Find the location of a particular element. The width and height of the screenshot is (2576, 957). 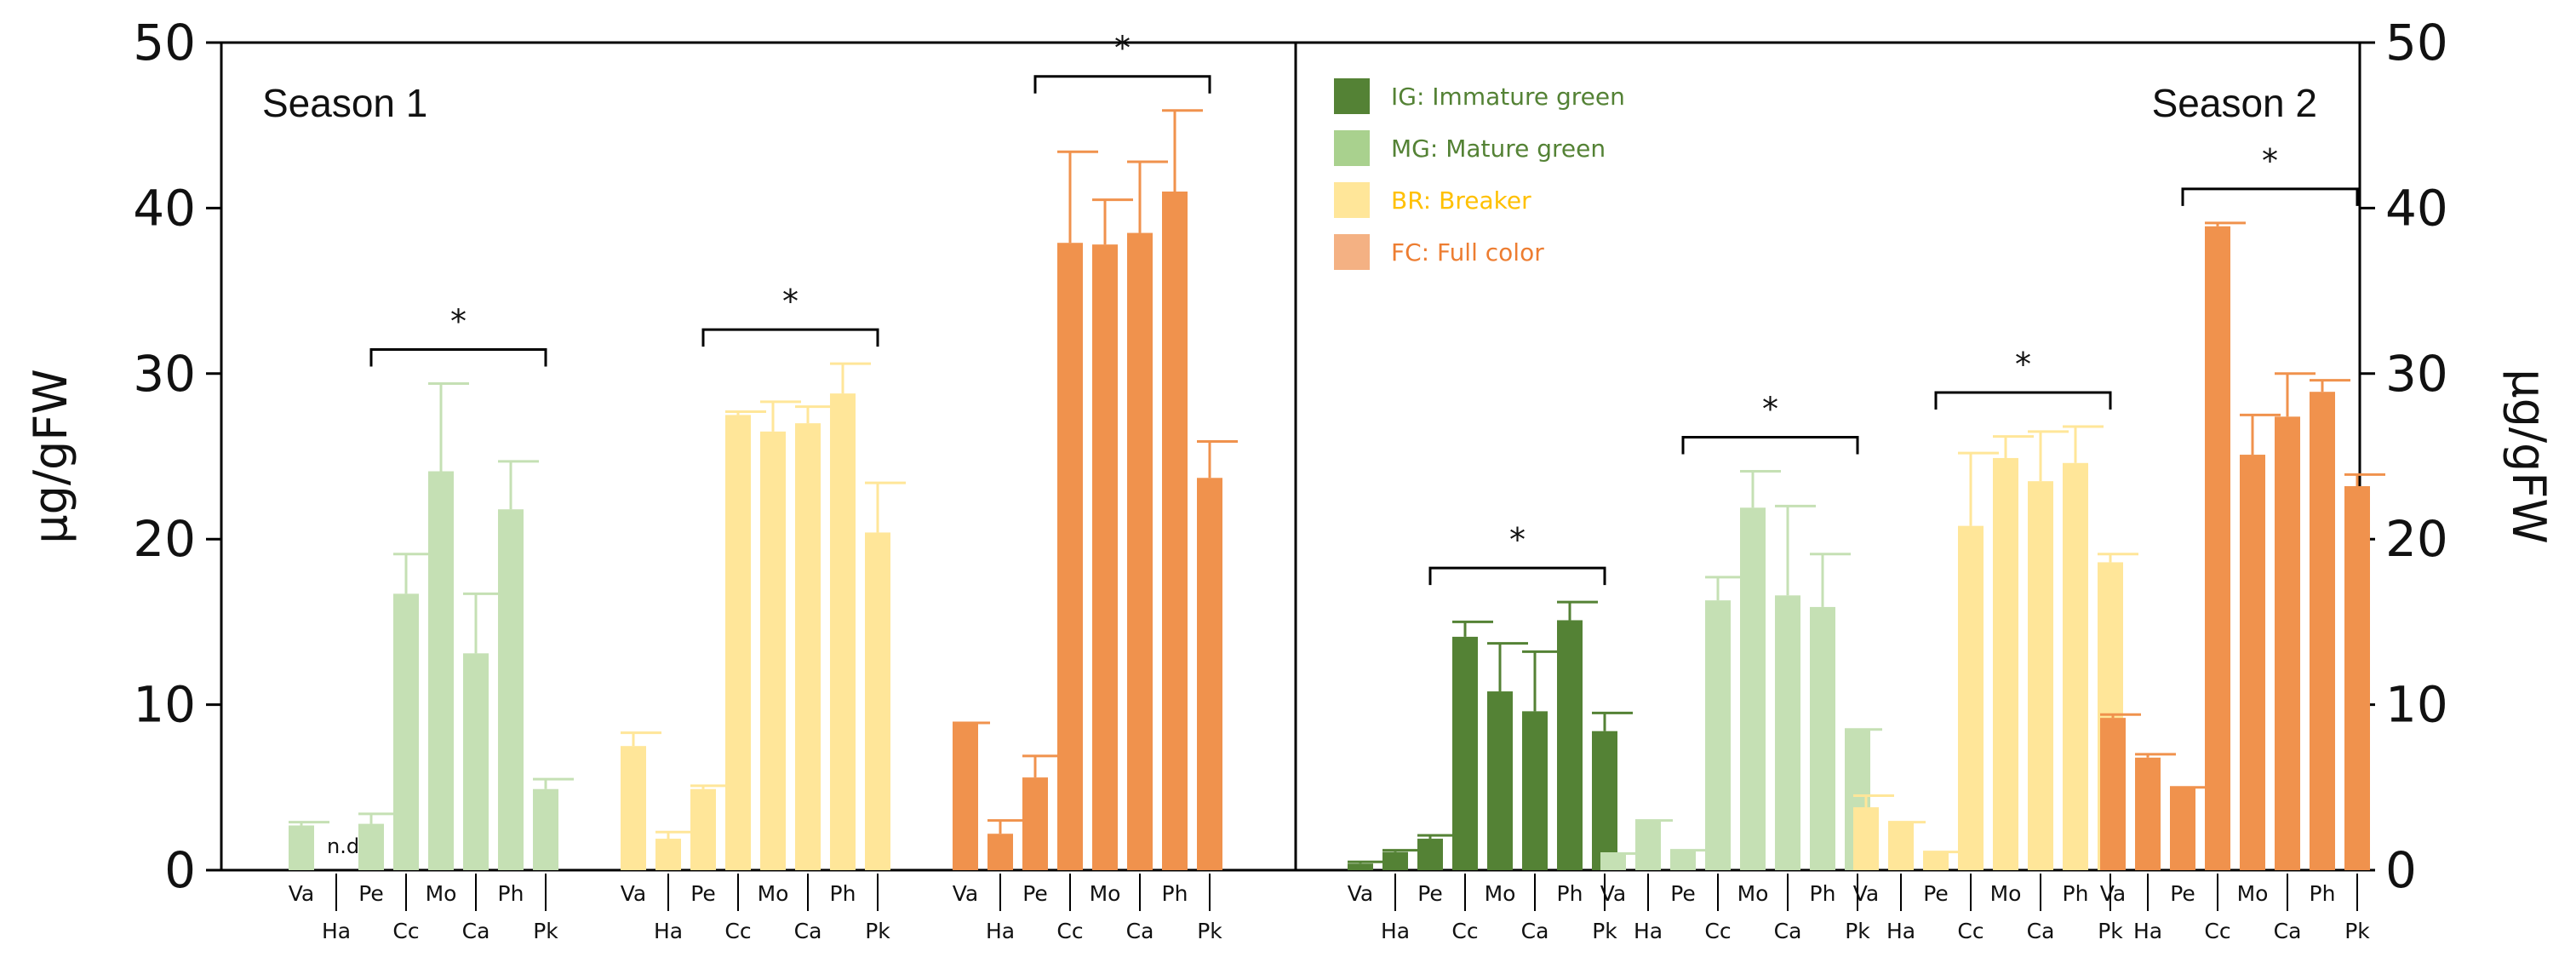

bar-IG-Cc is located at coordinates (1465, 753).